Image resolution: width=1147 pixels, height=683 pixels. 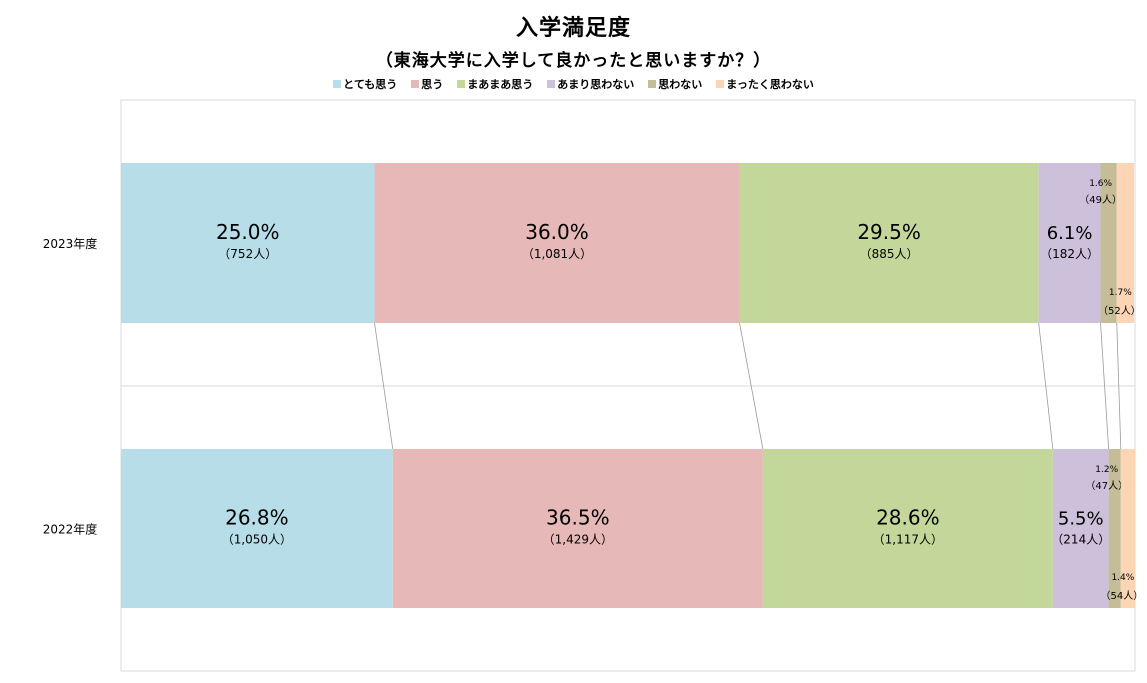 What do you see at coordinates (680, 84) in the screenshot?
I see `legend-label: 思わない` at bounding box center [680, 84].